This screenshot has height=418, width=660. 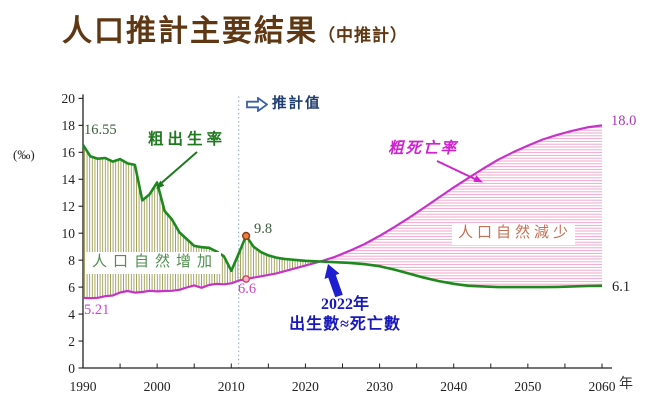 I want to click on x-tick-label: 2000, so click(x=157, y=386).